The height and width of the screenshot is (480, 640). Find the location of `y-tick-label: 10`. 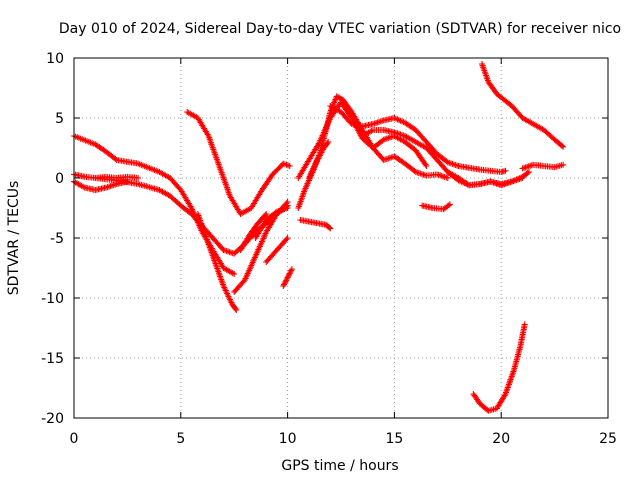

y-tick-label: 10 is located at coordinates (55, 59).